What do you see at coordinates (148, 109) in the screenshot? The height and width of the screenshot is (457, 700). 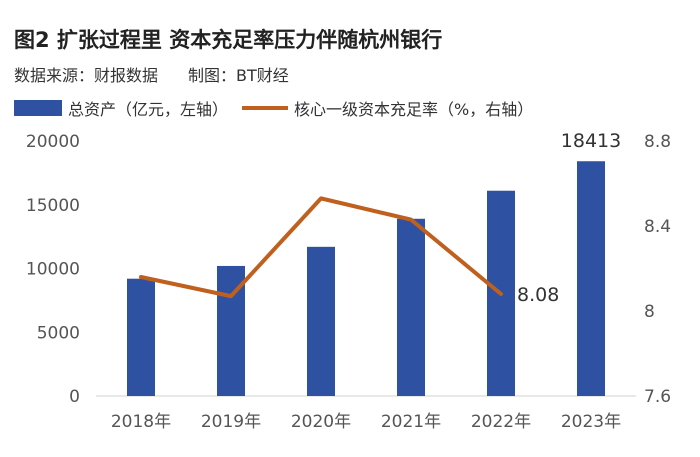 I see `legend-bar-label: 总资产（亿元，左轴）` at bounding box center [148, 109].